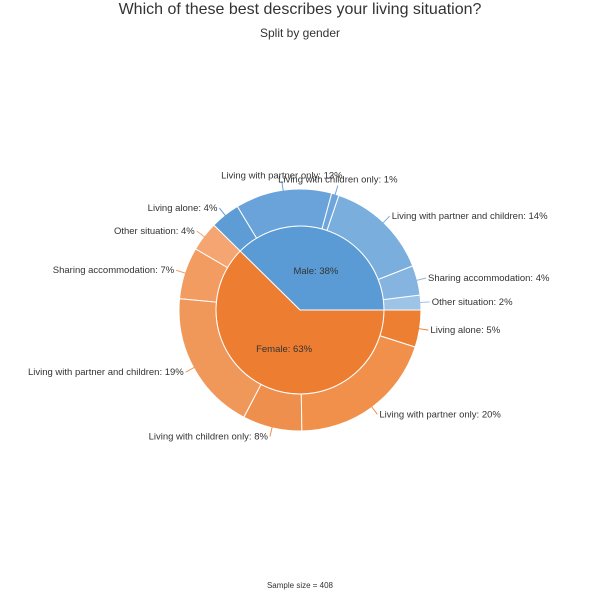  Describe the element at coordinates (300, 585) in the screenshot. I see `sample-size-note: Sample size = 408` at that location.